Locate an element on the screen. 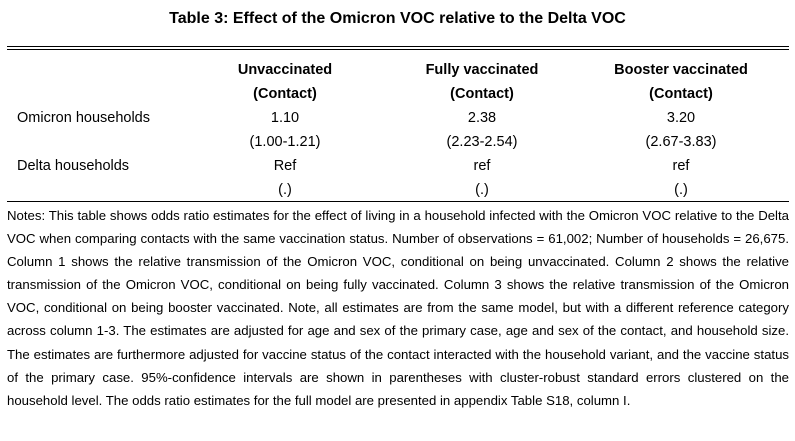  column-subheader-booster-vaccinated: (Contact) is located at coordinates (681, 94).